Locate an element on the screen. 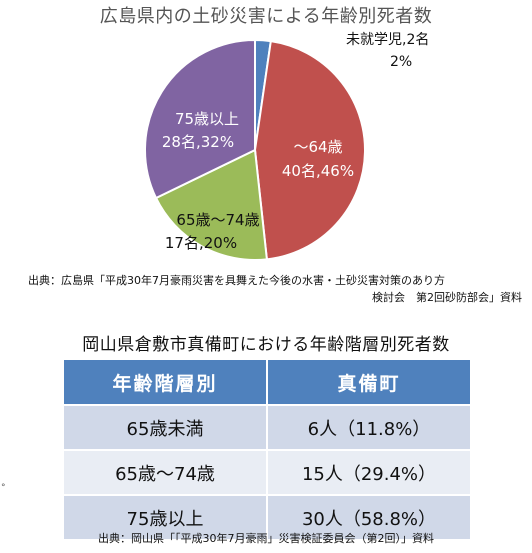 Image resolution: width=532 pixels, height=553 pixels. pie-data-label: ～64歳 is located at coordinates (317, 147).